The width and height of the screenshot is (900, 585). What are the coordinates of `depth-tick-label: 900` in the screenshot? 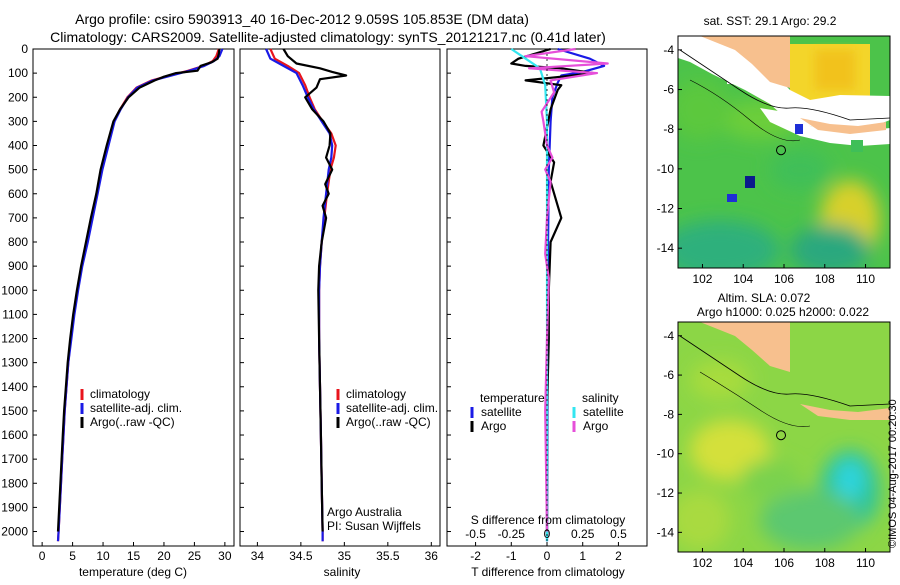 It's located at (18, 266).